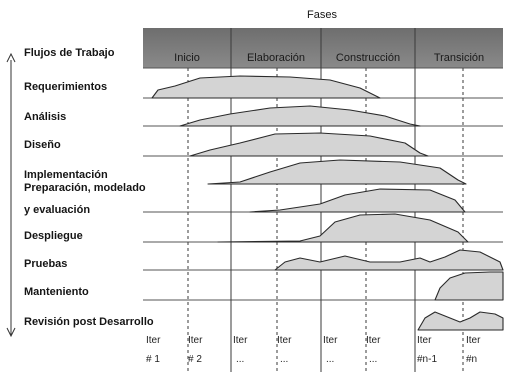 The width and height of the screenshot is (508, 379). What do you see at coordinates (357, 200) in the screenshot?
I see `curve-preparacion` at bounding box center [357, 200].